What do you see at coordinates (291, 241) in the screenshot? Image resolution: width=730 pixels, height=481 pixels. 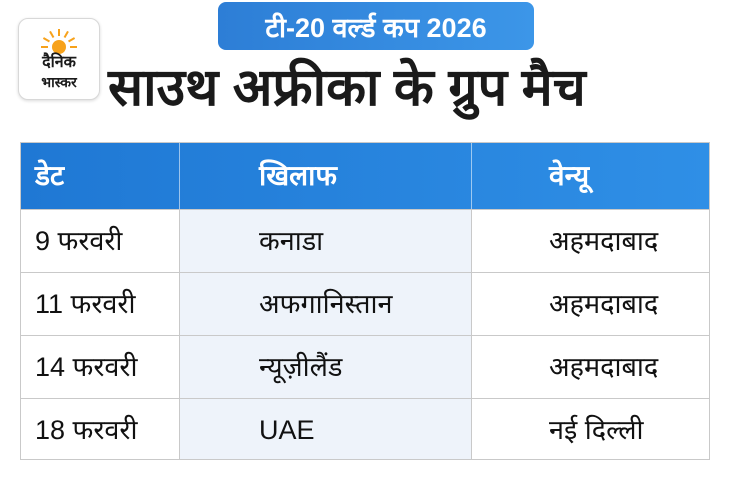 I see `cell-opponent: कनाडा` at bounding box center [291, 241].